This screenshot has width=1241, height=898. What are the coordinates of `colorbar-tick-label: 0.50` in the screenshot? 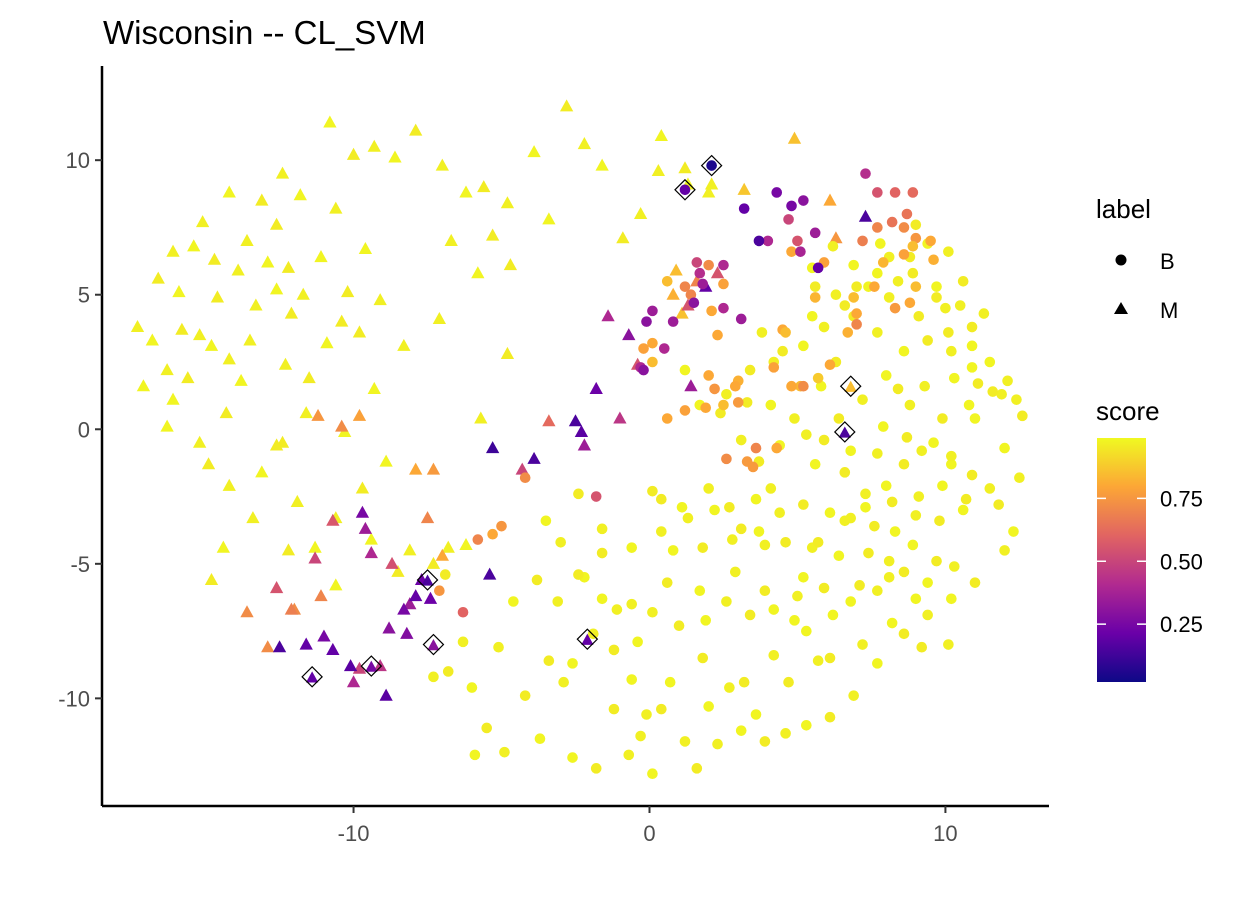 It's located at (1181, 561).